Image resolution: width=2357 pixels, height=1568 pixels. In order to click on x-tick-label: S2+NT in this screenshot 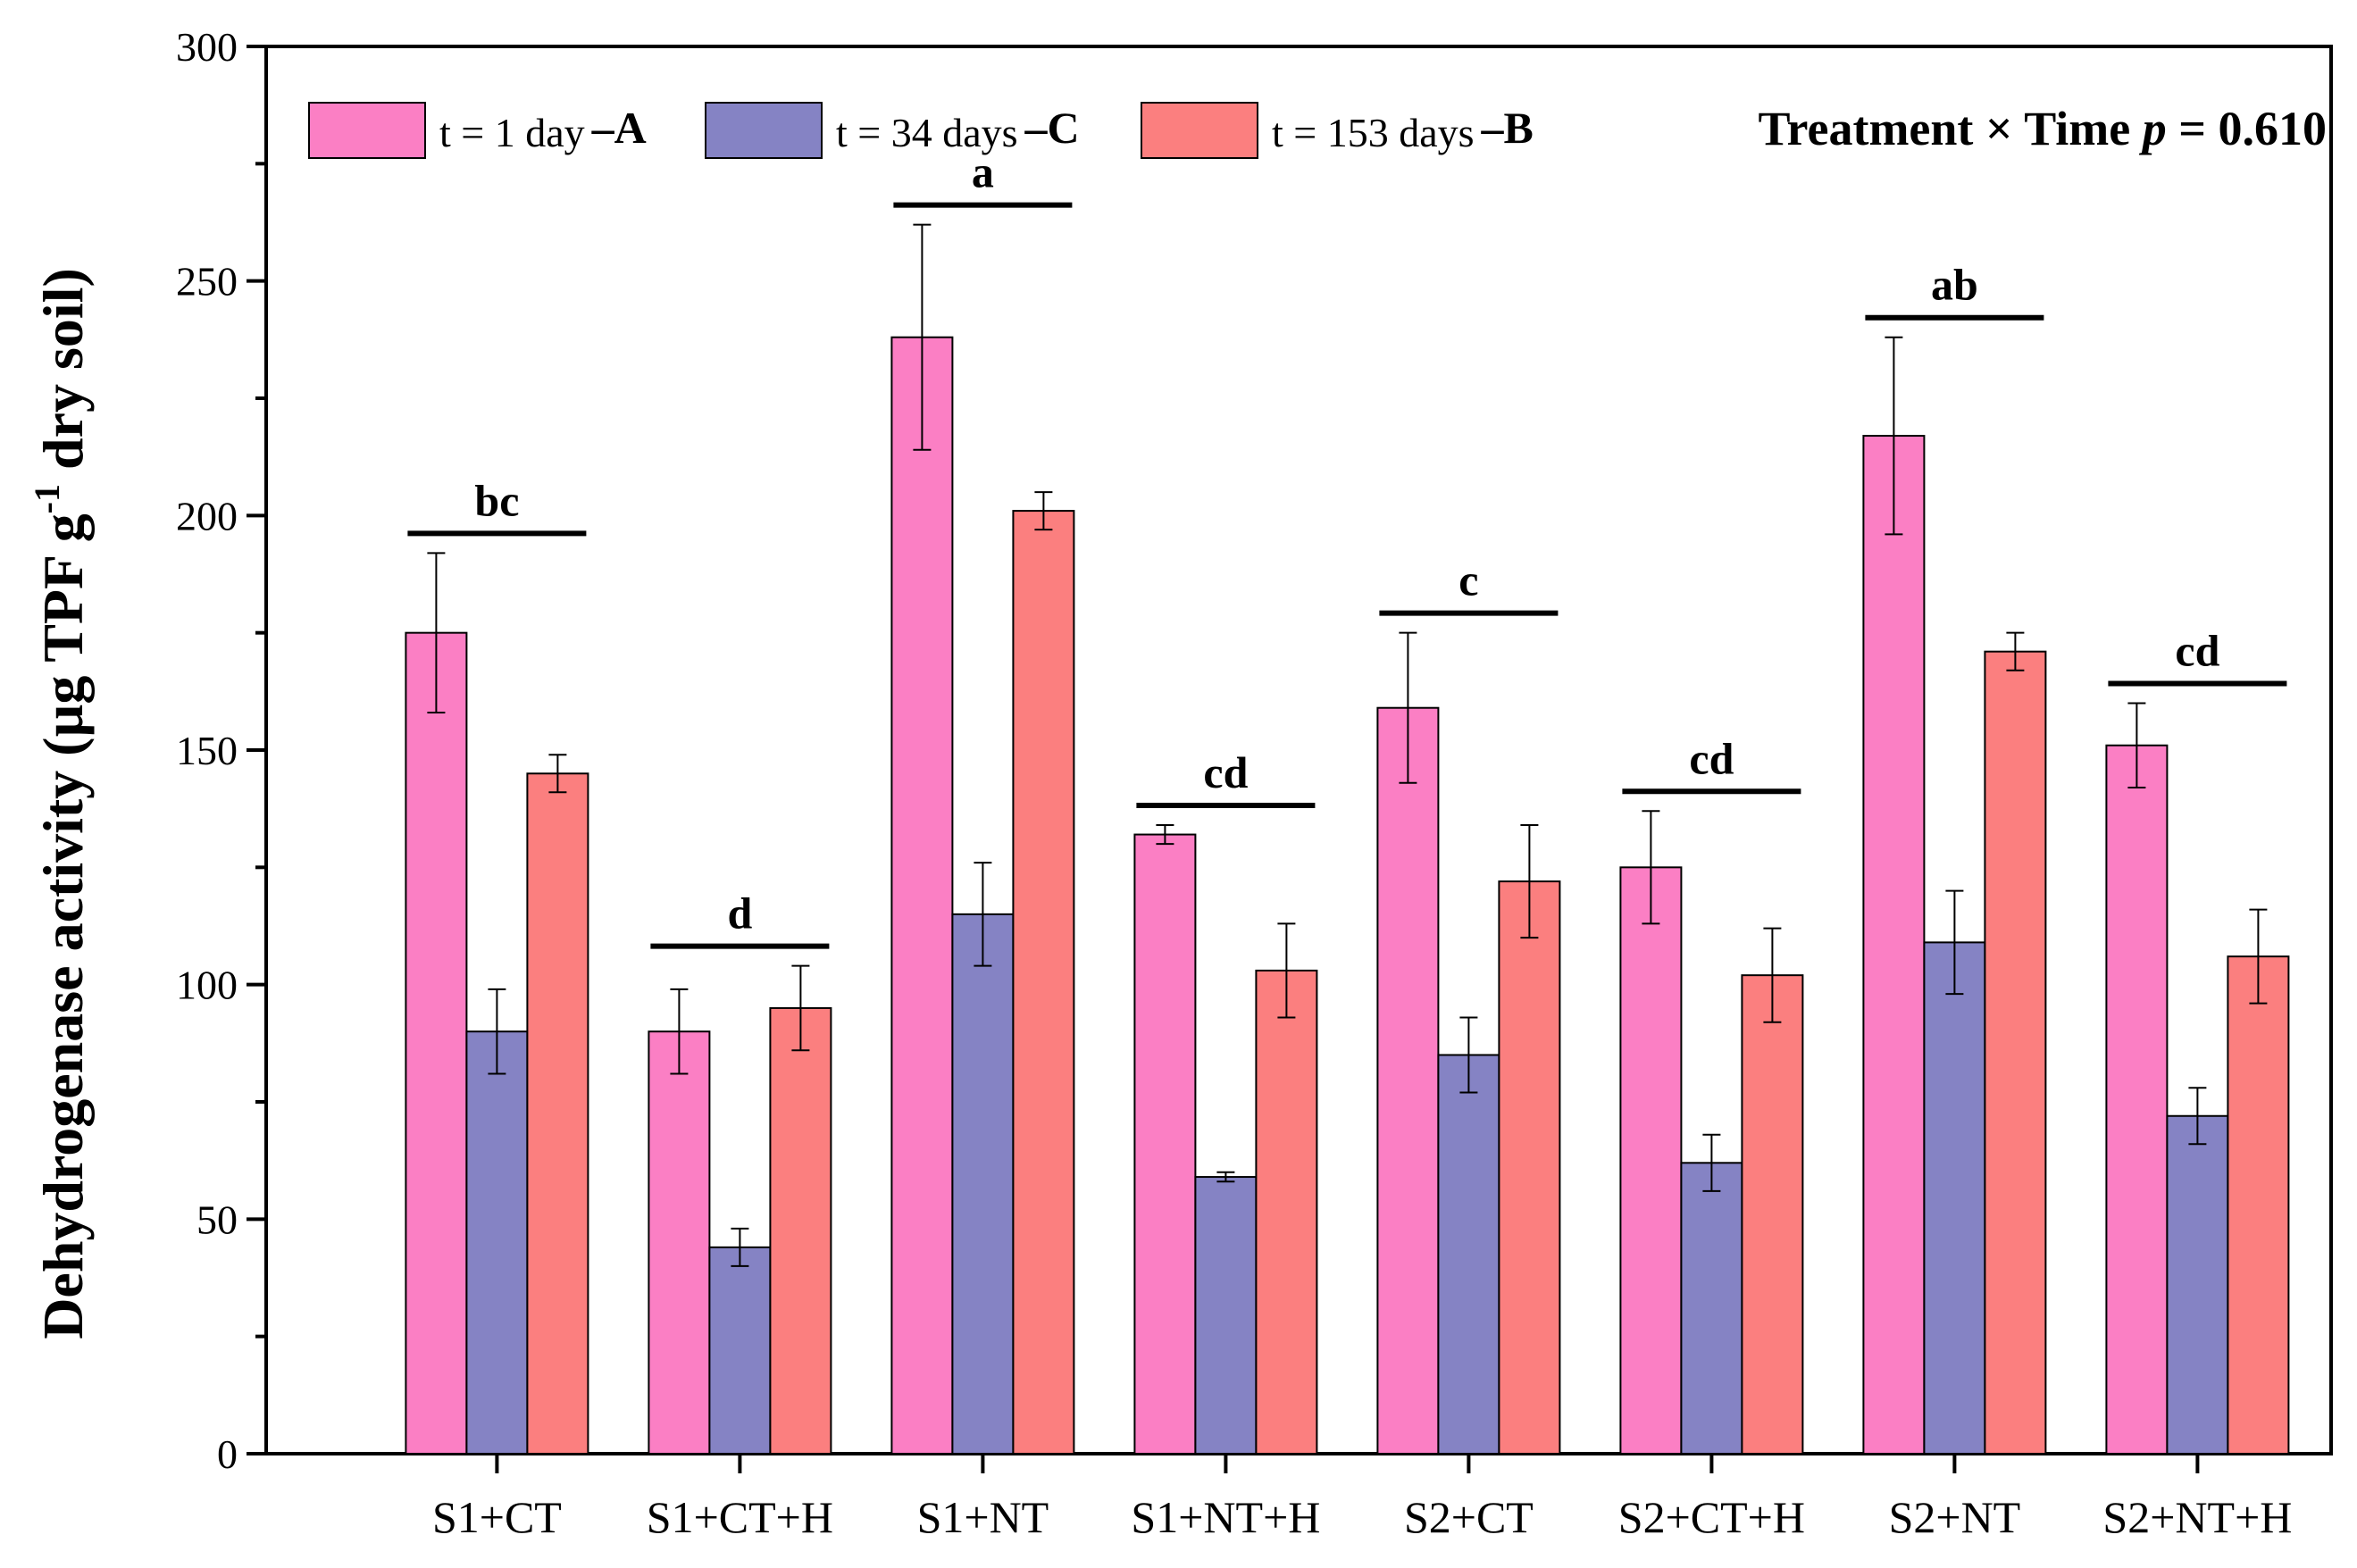, I will do `click(1955, 1517)`.